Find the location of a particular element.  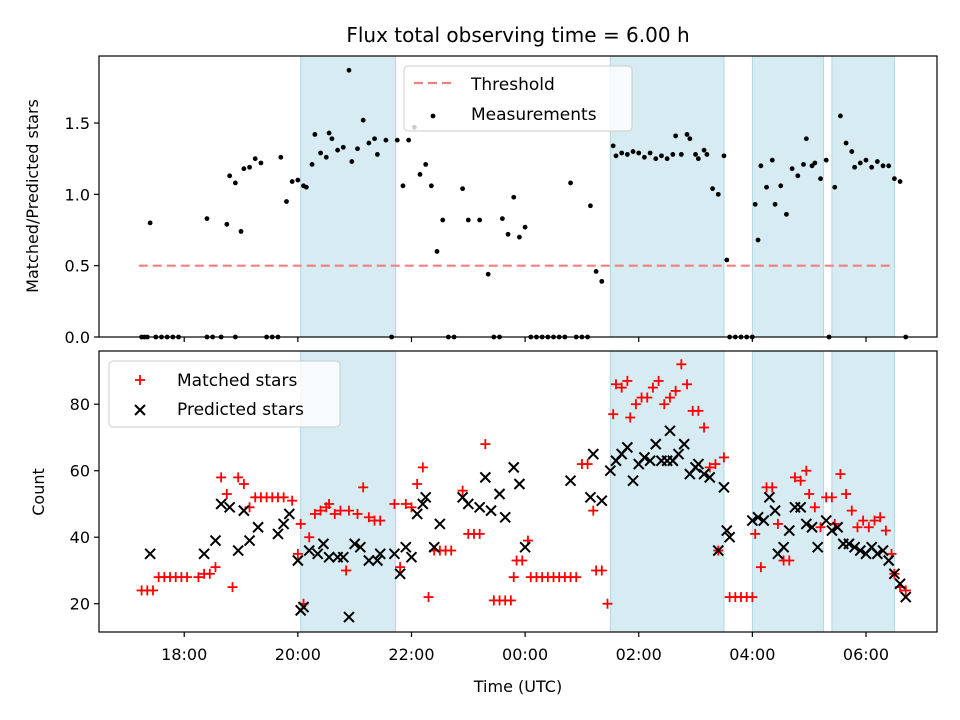

bottom-y-axis-label: Count is located at coordinates (38, 492).